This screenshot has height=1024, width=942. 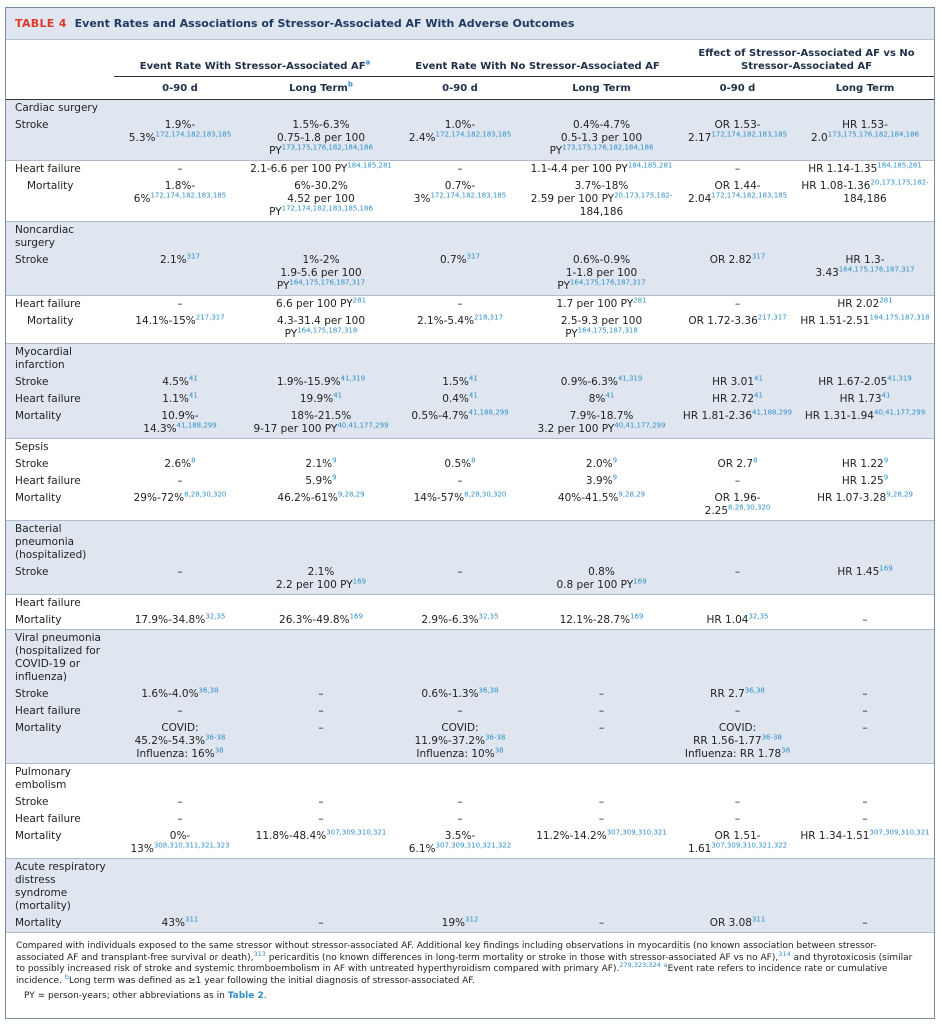 I want to click on reference-superscript: 218,317, so click(x=489, y=317).